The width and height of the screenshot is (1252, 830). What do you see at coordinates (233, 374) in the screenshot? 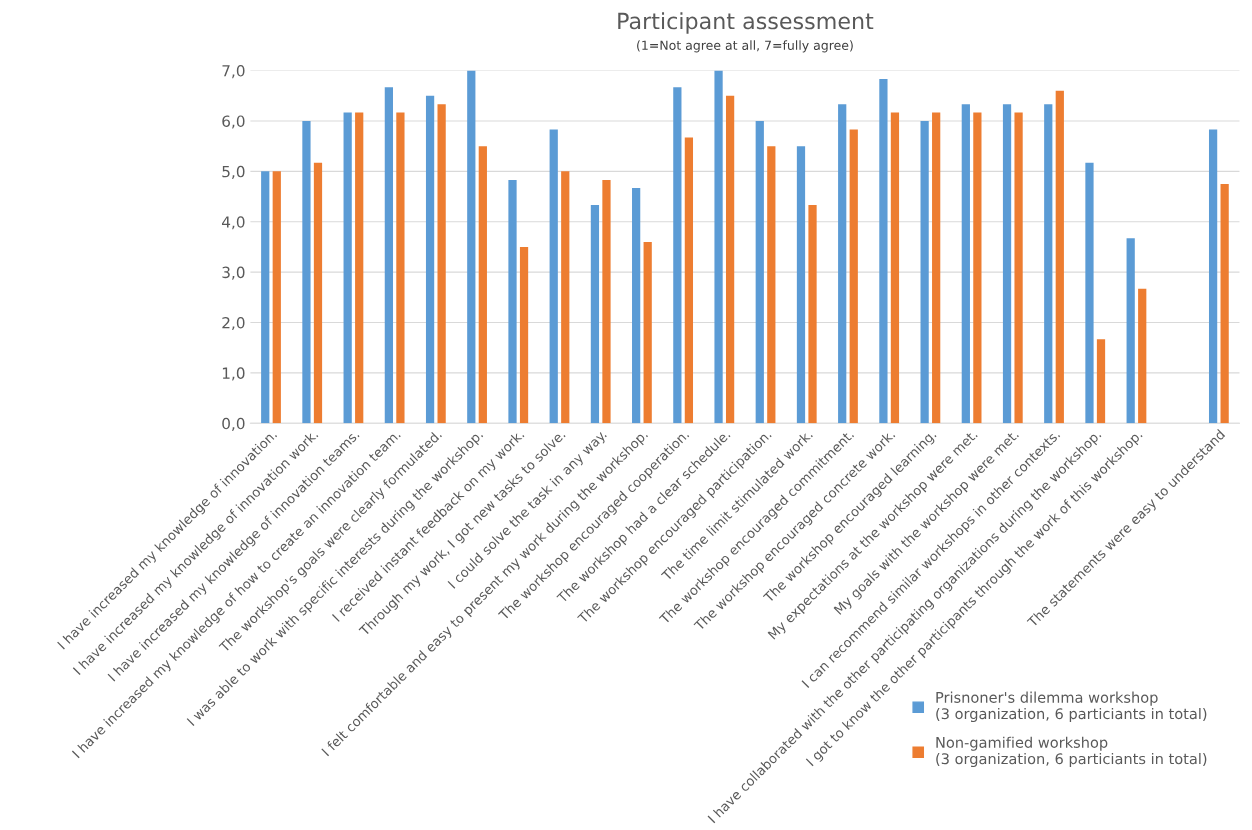
I see `y-tick-label: 1,0` at bounding box center [233, 374].